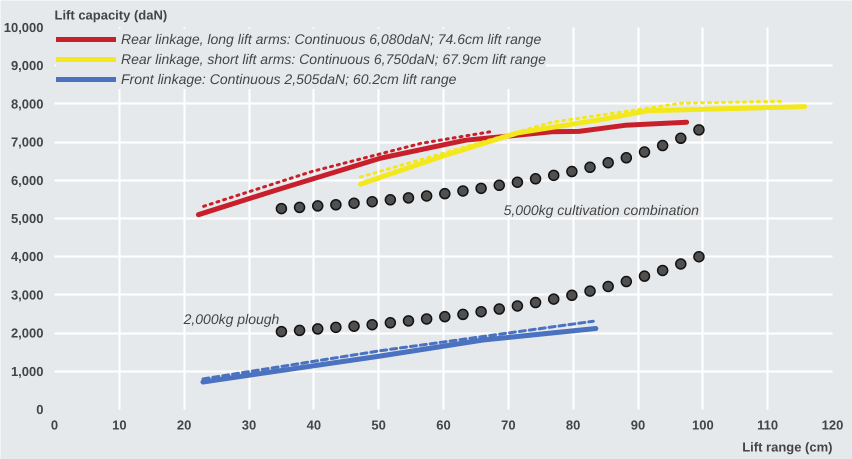 This screenshot has width=852, height=459. What do you see at coordinates (27, 333) in the screenshot?
I see `y-tick-label: 2,000` at bounding box center [27, 333].